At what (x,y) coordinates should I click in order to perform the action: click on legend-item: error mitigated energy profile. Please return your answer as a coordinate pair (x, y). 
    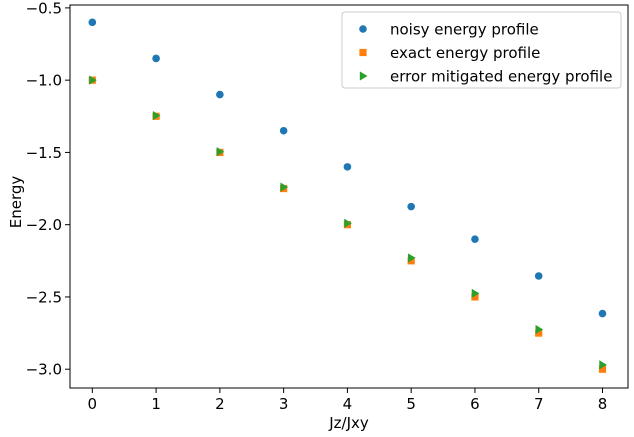
    Looking at the image, I should click on (485, 77).